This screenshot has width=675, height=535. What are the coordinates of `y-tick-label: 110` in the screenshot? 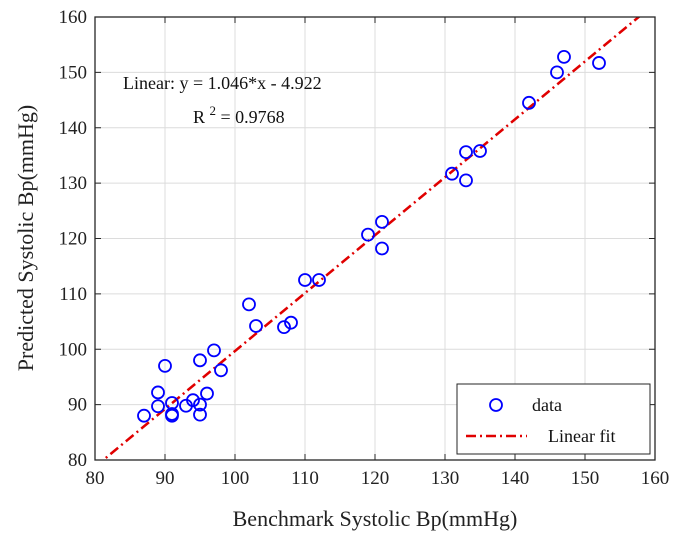 It's located at (73, 294).